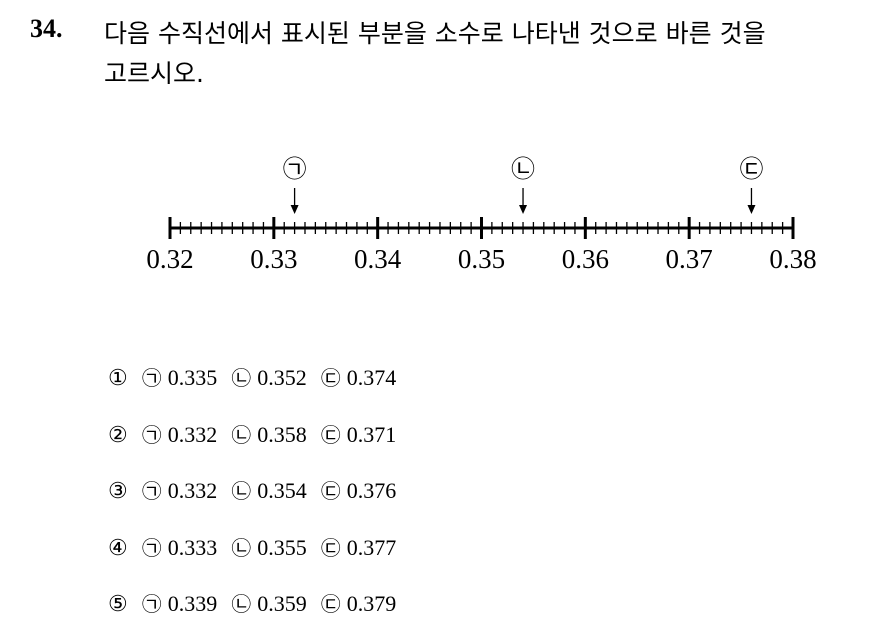 The image size is (884, 618). What do you see at coordinates (192, 547) in the screenshot?
I see `option-value: 0.333` at bounding box center [192, 547].